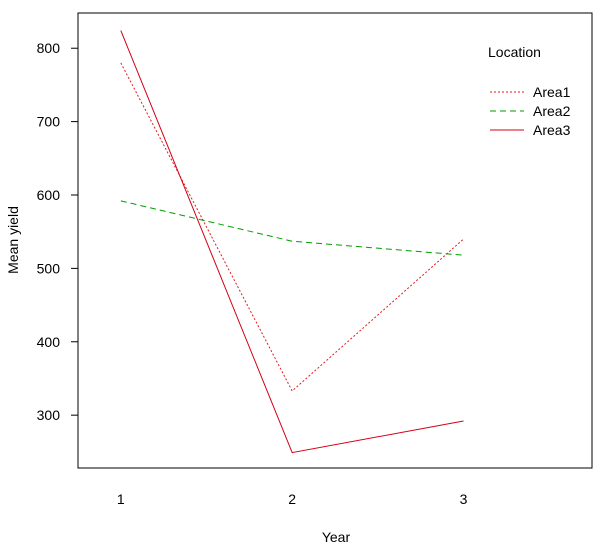 The width and height of the screenshot is (605, 548). Describe the element at coordinates (49, 342) in the screenshot. I see `y-tick-label: 400` at that location.